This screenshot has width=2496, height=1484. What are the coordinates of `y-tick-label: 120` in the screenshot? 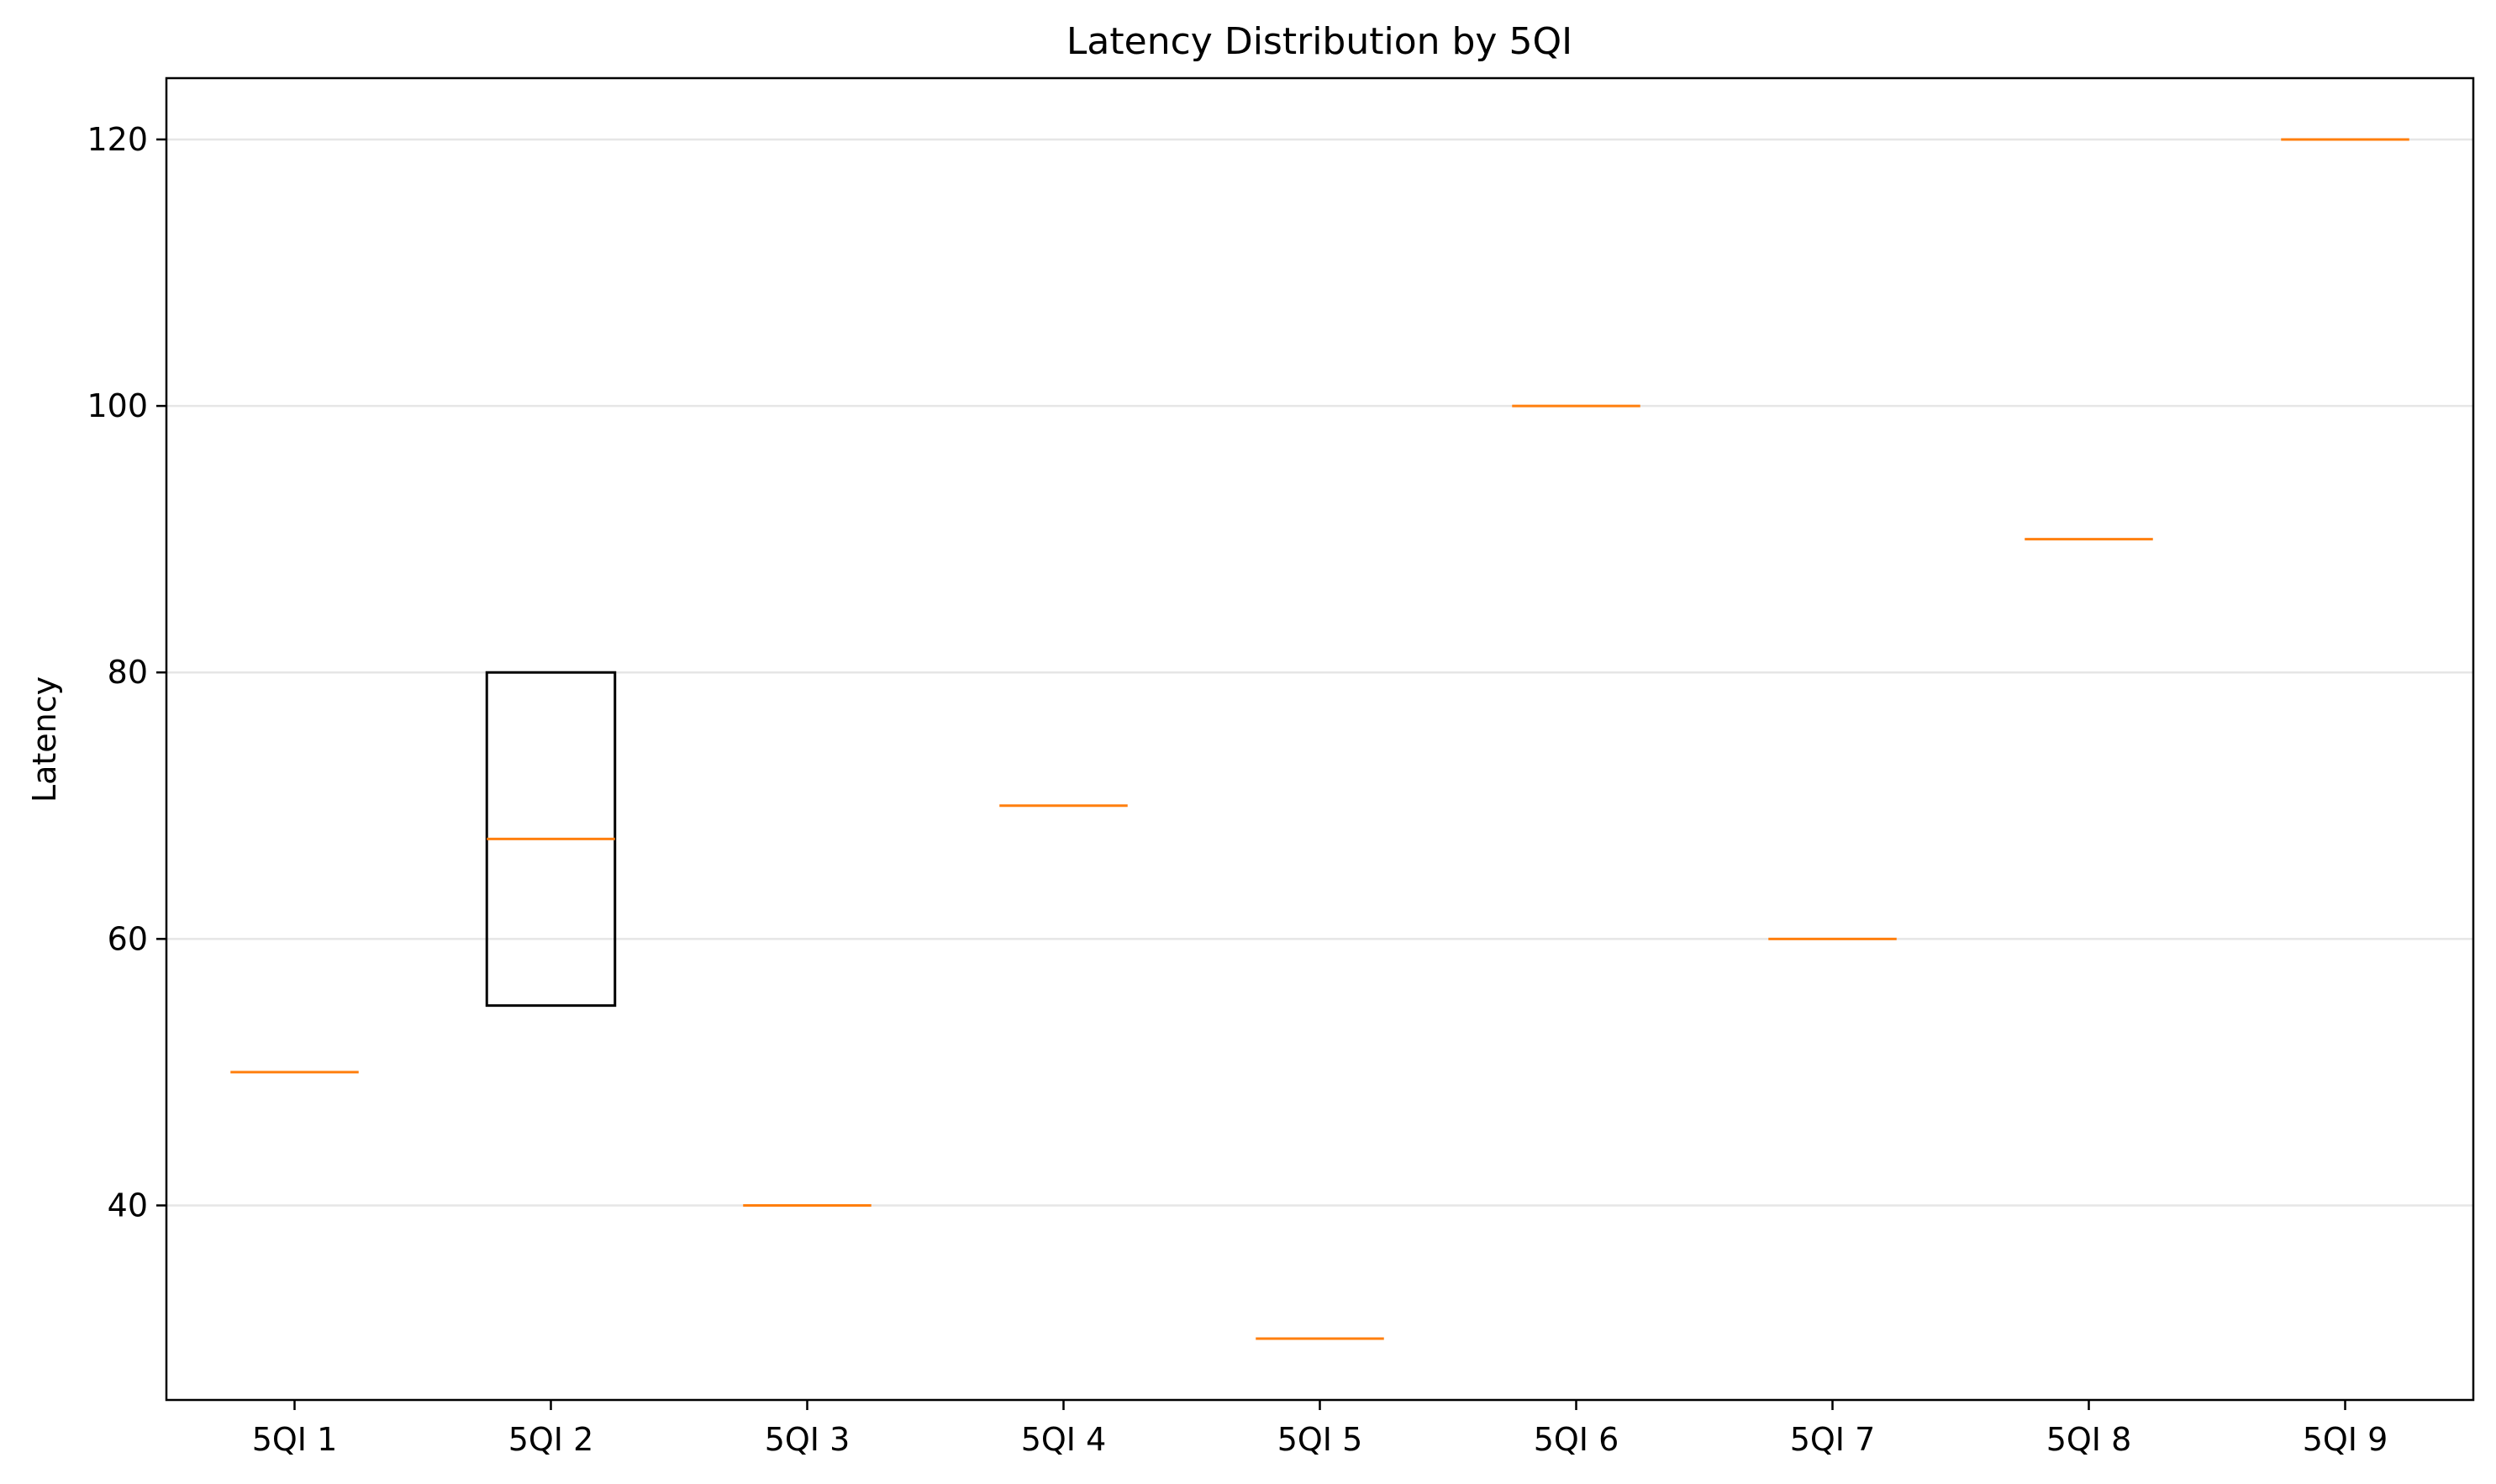 It's located at (117, 140).